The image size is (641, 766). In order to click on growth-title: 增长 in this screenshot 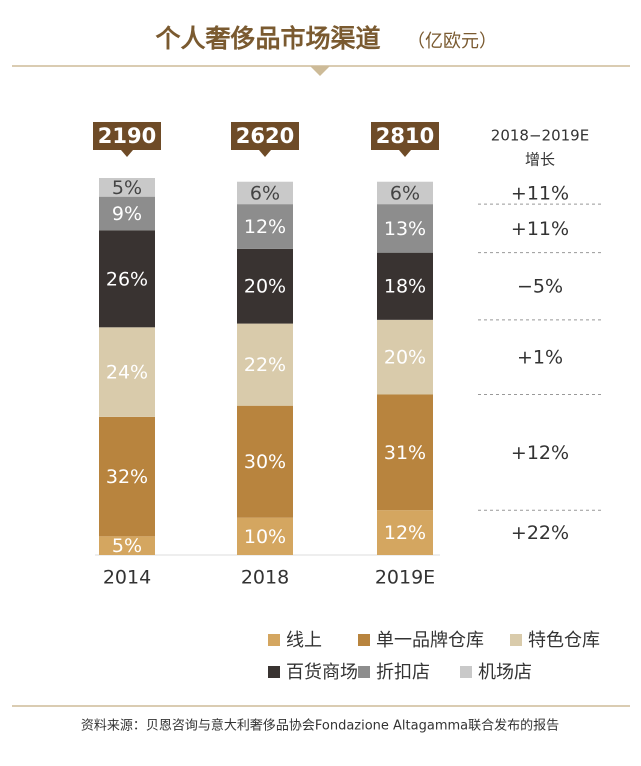, I will do `click(540, 160)`.